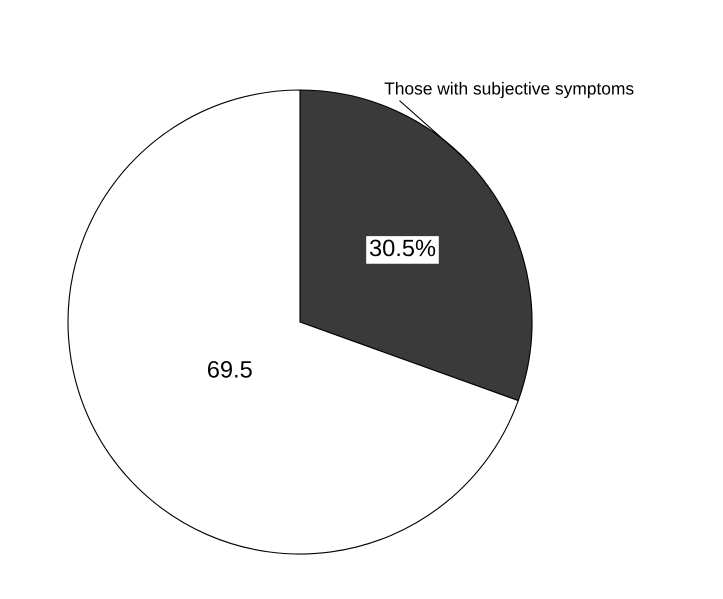 The image size is (723, 599). What do you see at coordinates (509, 90) in the screenshot?
I see `slice-label: Those with subjective symptoms` at bounding box center [509, 90].